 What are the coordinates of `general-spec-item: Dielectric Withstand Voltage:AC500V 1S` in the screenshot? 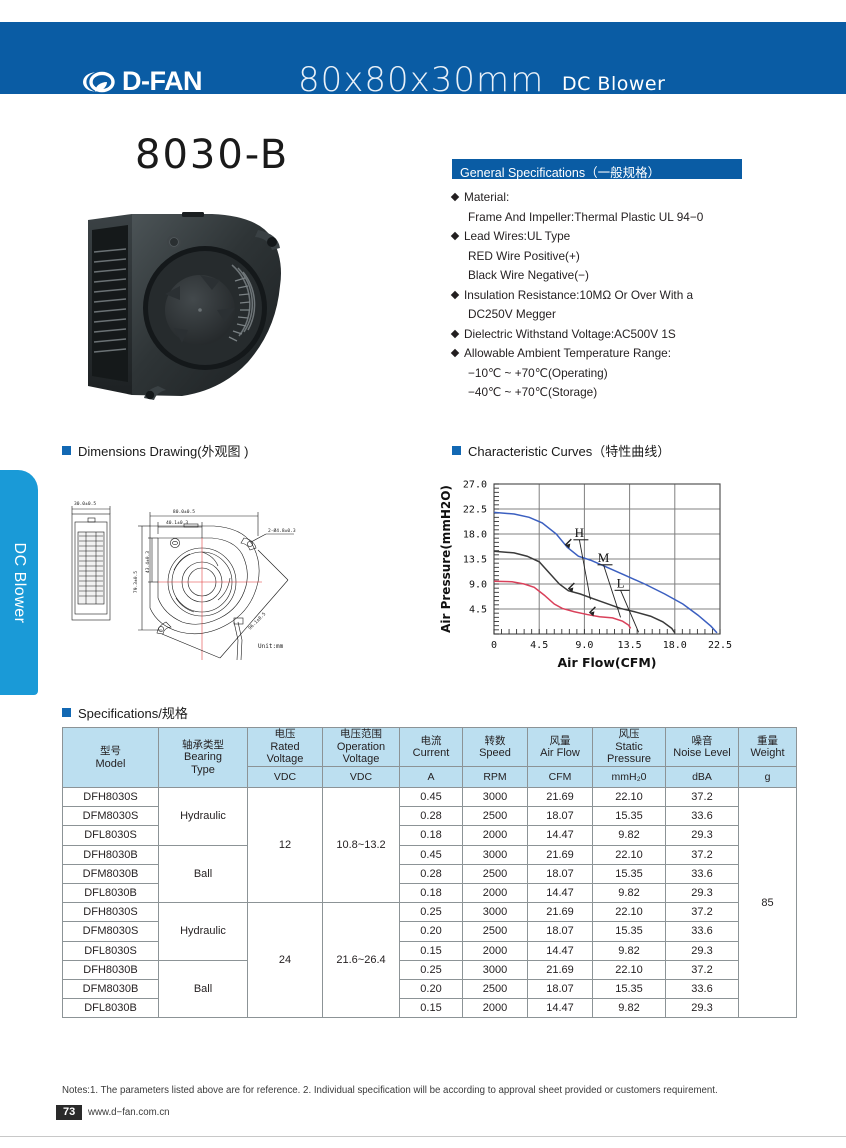 It's located at (607, 335).